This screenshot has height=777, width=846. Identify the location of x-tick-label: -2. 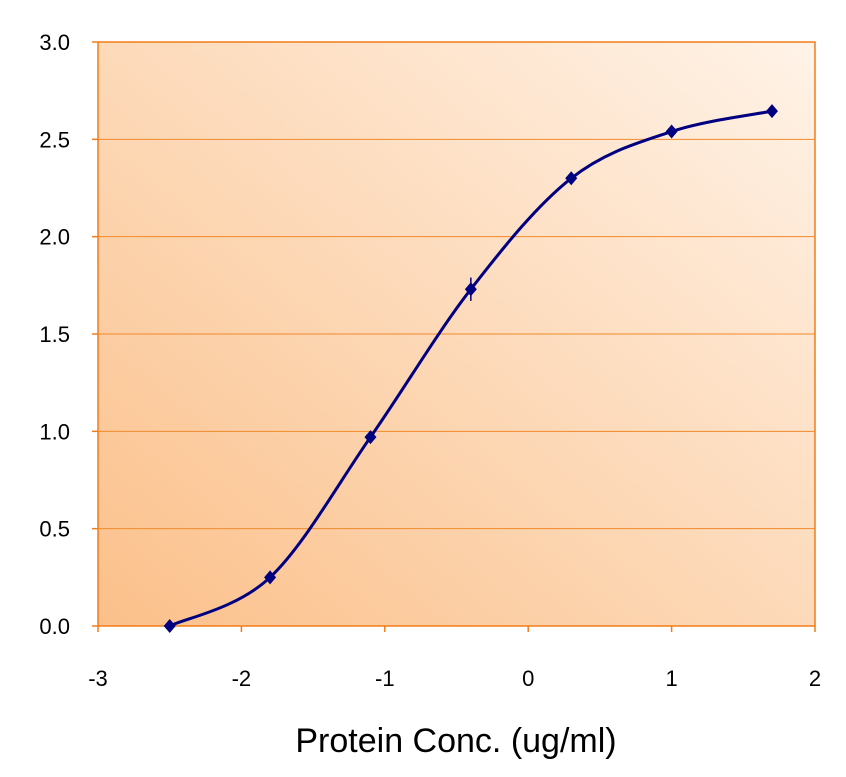
(242, 678).